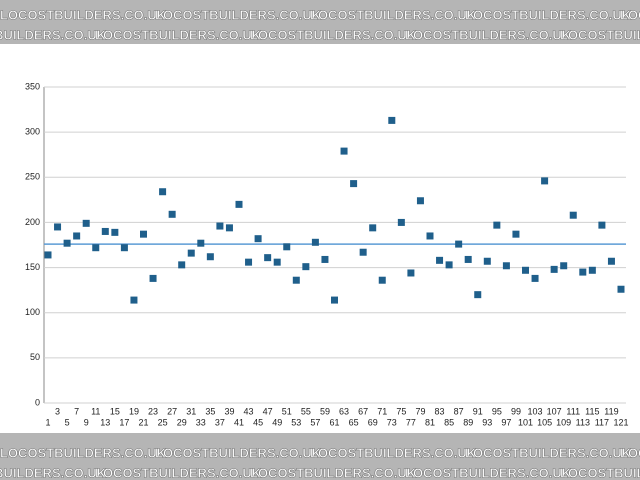 This screenshot has width=640, height=480. I want to click on x-tick-label: 79, so click(420, 411).